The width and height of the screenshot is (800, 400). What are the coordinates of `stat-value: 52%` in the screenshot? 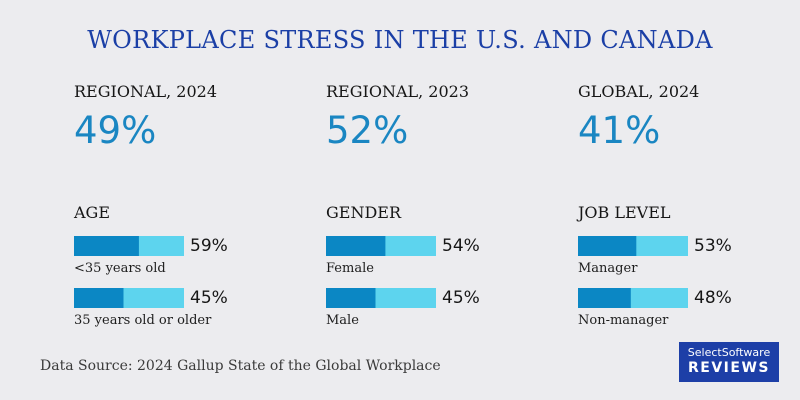 It's located at (367, 130).